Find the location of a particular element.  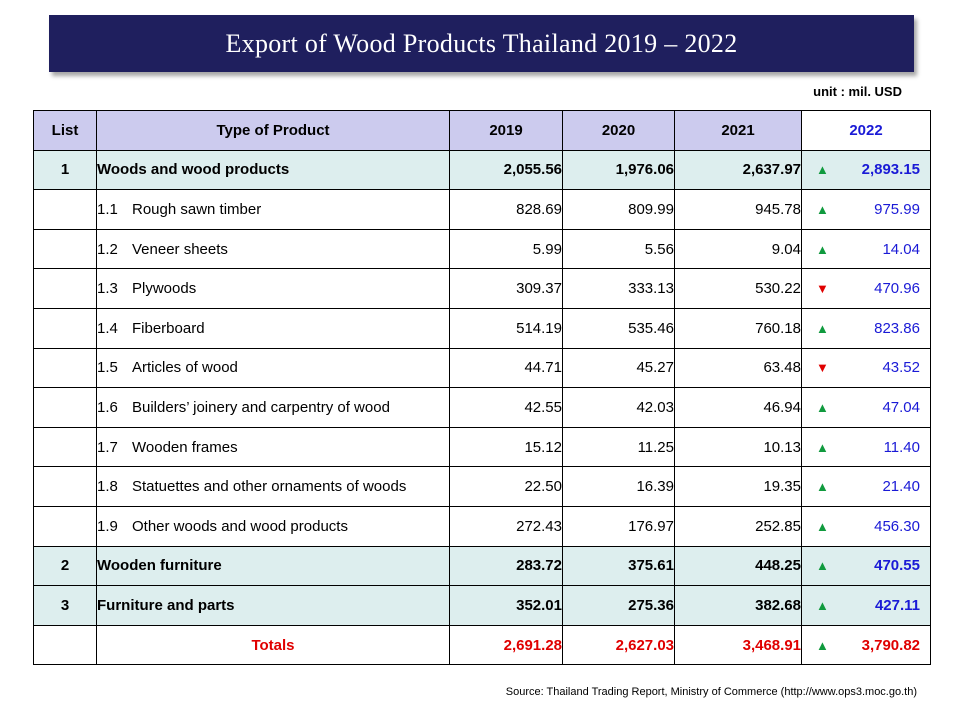

item-number: 1.2 is located at coordinates (107, 249).